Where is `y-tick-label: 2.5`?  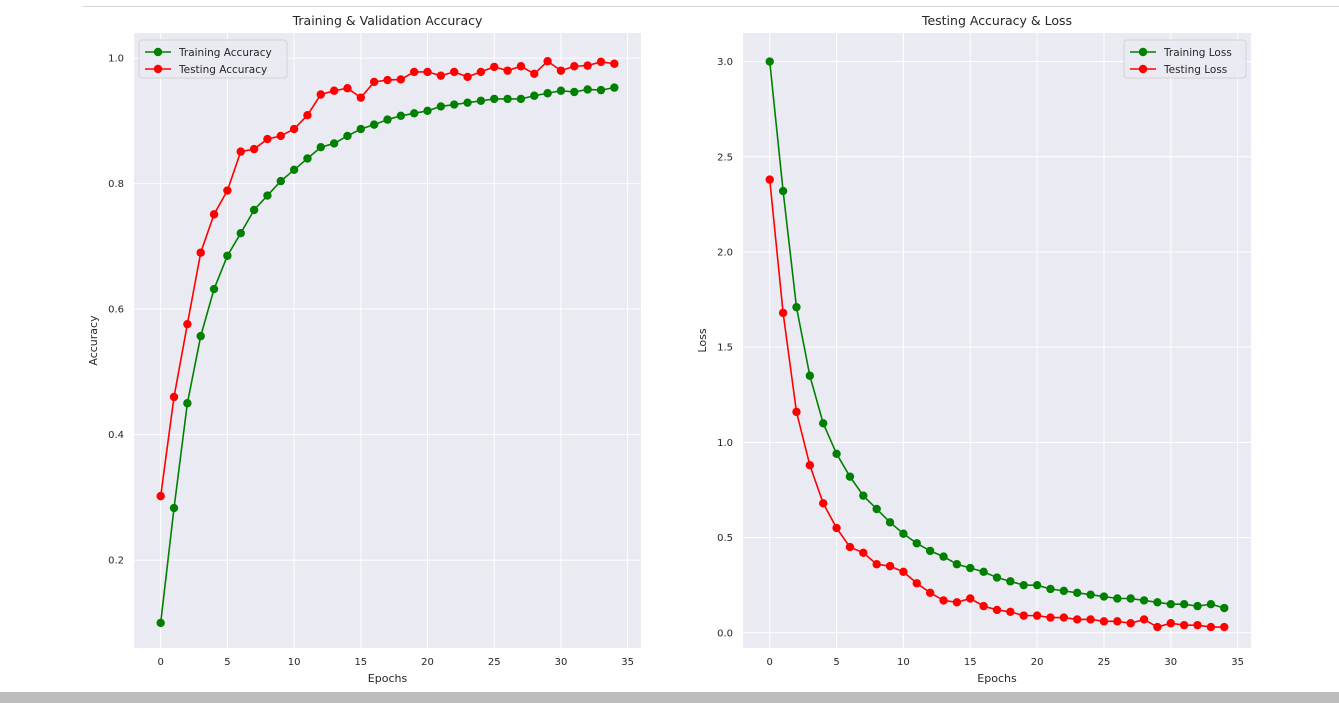 y-tick-label: 2.5 is located at coordinates (725, 157).